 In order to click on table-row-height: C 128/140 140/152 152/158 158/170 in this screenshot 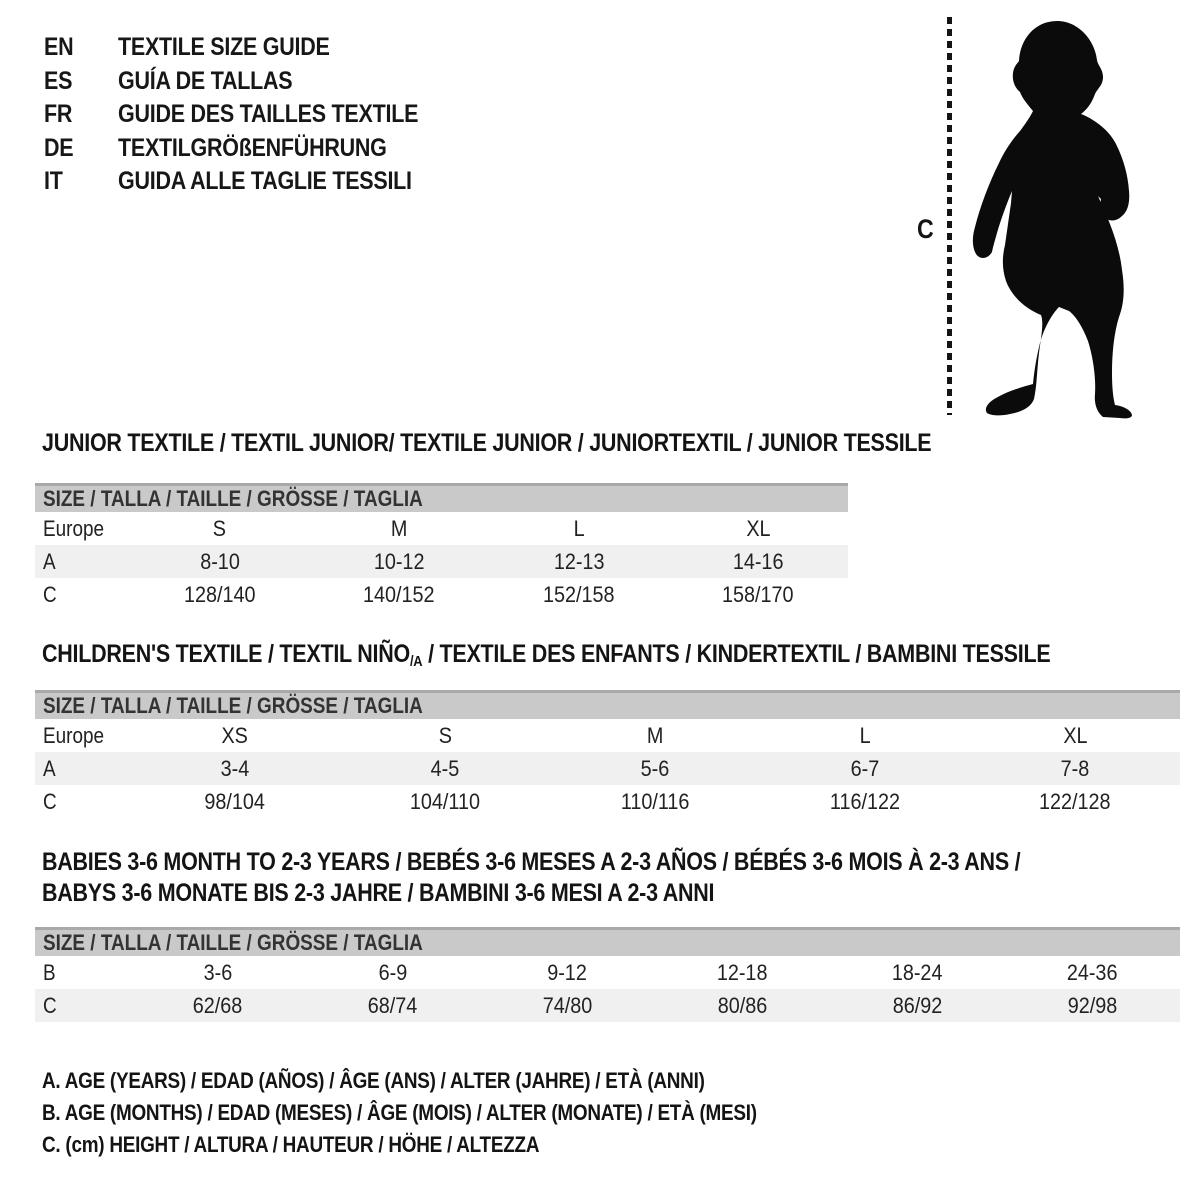, I will do `click(441, 594)`.